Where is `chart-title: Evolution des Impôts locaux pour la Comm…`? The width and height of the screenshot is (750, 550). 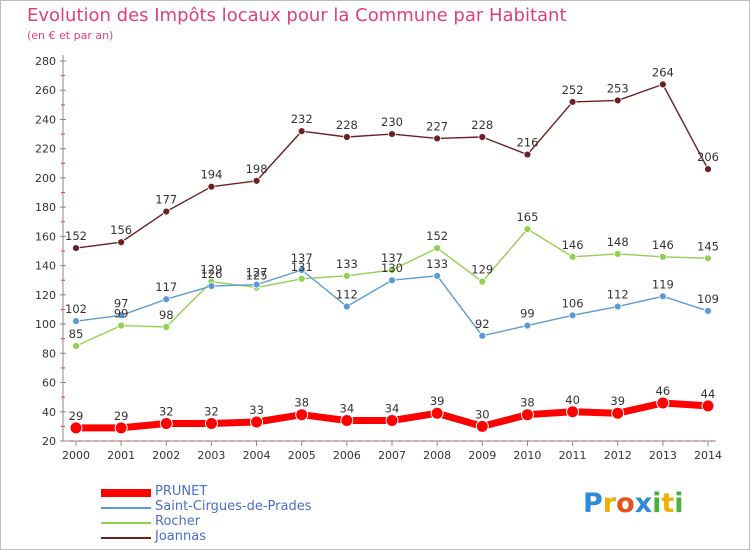 chart-title: Evolution des Impôts locaux pour la Comm… is located at coordinates (297, 15).